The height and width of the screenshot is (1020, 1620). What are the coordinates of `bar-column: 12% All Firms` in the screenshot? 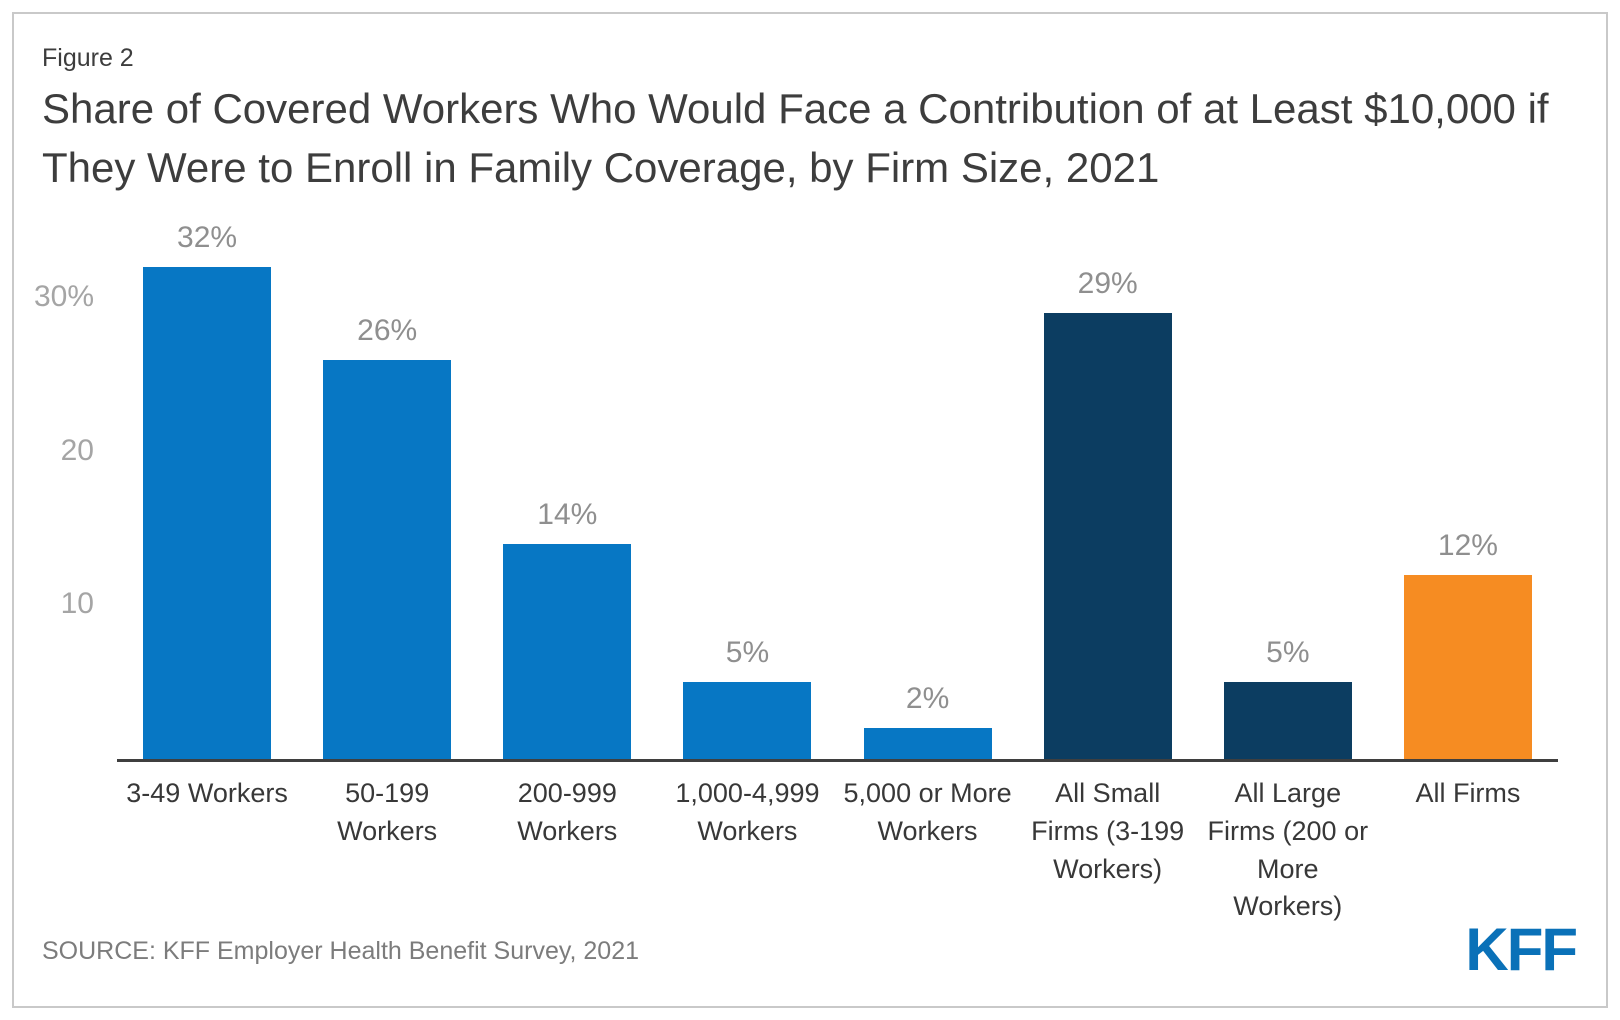 It's located at (1468, 530).